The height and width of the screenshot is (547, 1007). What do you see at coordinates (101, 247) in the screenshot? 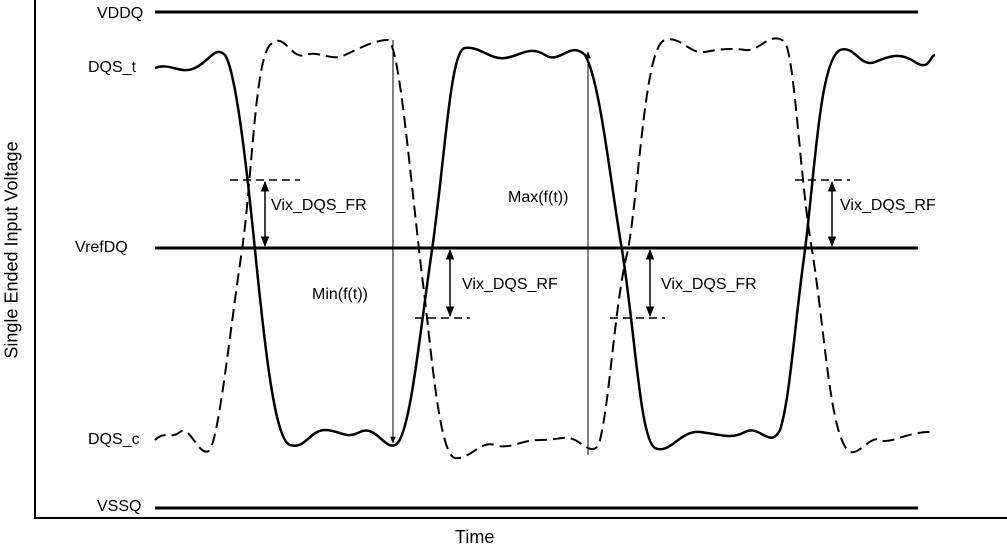
I see `vrefdq-label: VrefDQ` at bounding box center [101, 247].